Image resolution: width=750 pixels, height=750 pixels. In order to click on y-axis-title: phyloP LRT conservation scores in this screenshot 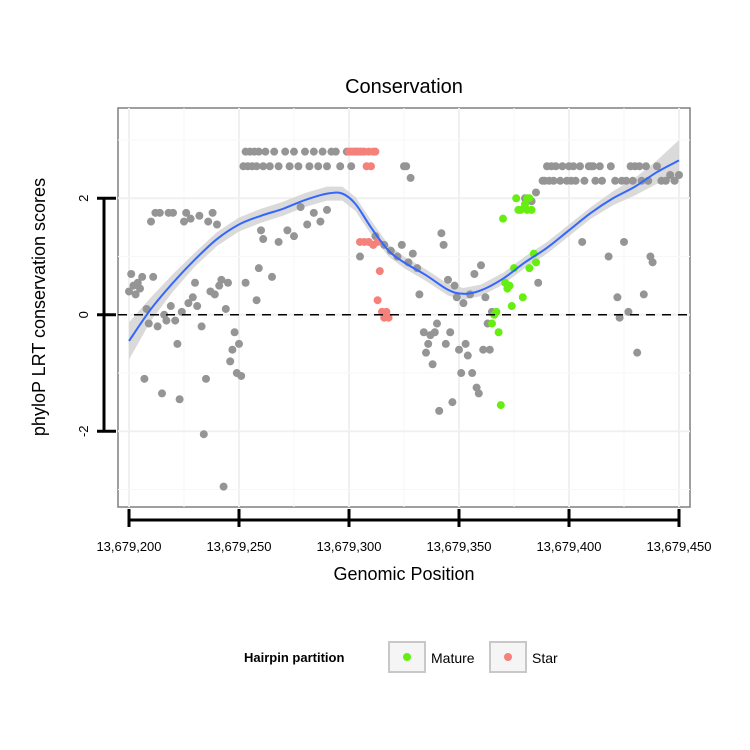, I will do `click(39, 307)`.